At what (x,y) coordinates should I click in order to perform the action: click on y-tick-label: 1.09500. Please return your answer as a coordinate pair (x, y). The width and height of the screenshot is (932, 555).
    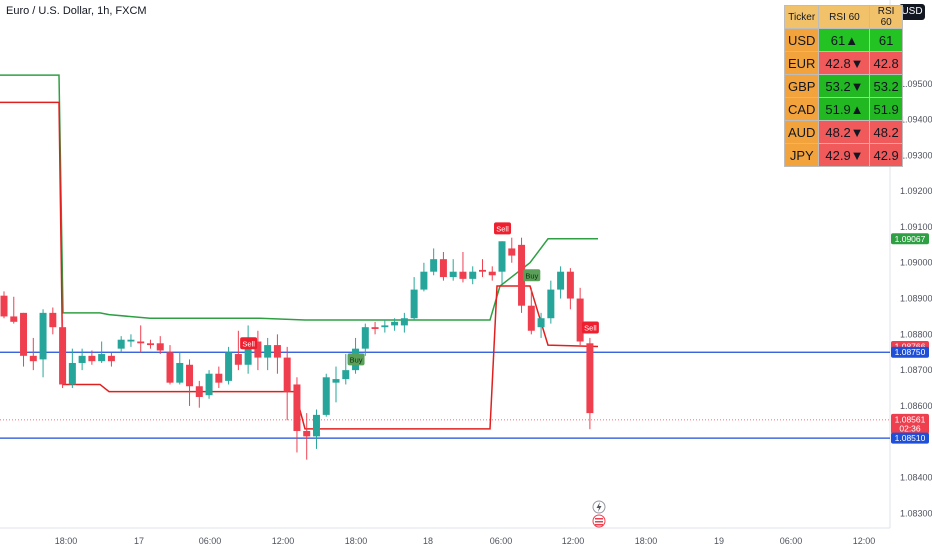
    Looking at the image, I should click on (916, 84).